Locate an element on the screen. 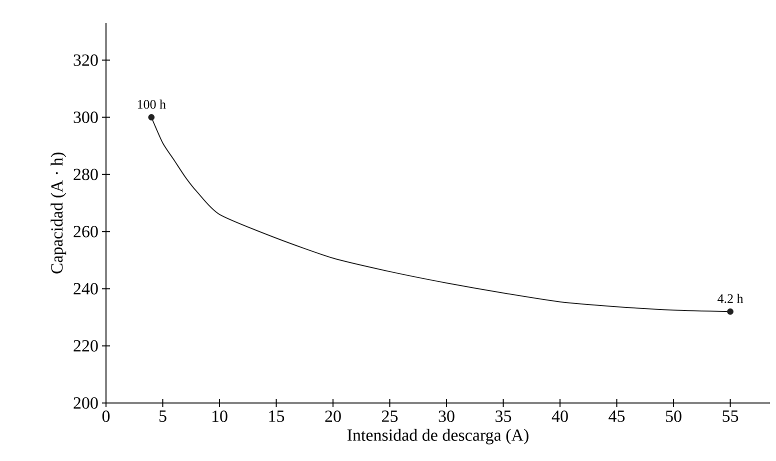 The width and height of the screenshot is (776, 461). x-axis-title: Intensidad de descarga (A) is located at coordinates (437, 436).